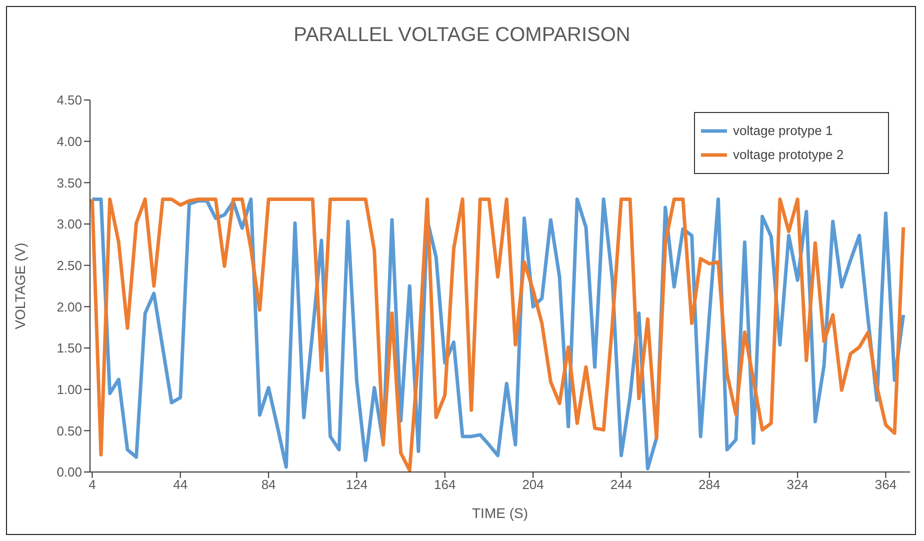 Image resolution: width=924 pixels, height=541 pixels. I want to click on y-axis-title: VOLTAGE (V), so click(20, 286).